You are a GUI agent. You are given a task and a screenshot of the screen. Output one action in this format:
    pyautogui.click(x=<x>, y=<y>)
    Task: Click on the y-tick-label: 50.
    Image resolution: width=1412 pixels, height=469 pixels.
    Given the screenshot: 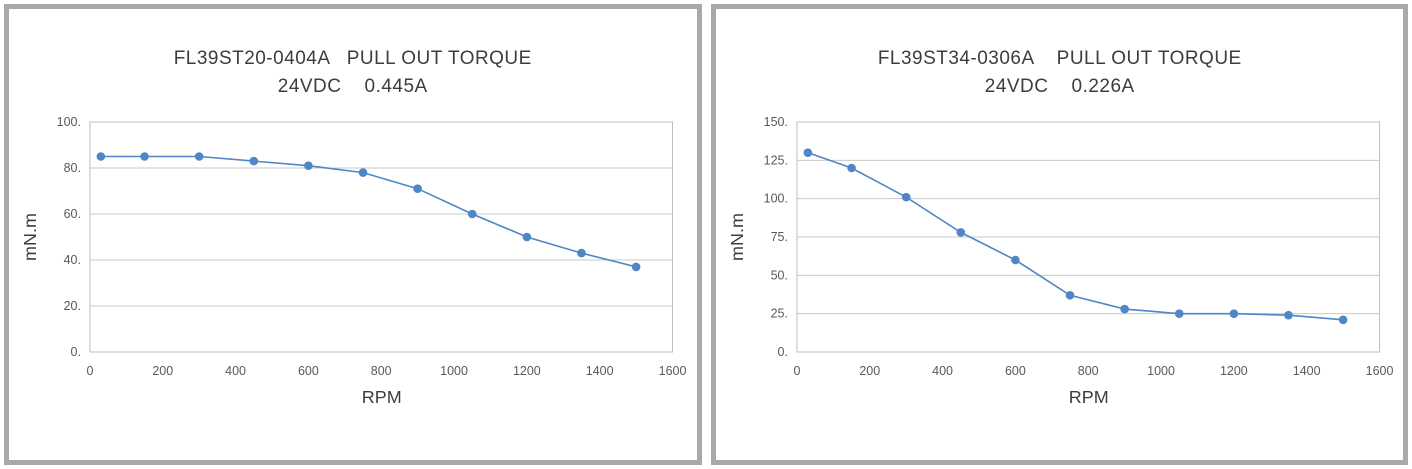 What is the action you would take?
    pyautogui.click(x=778, y=275)
    